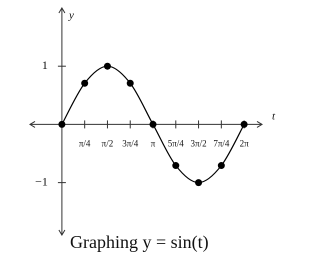 The width and height of the screenshot is (320, 279). What do you see at coordinates (245, 143) in the screenshot?
I see `x-tick-label: 2π` at bounding box center [245, 143].